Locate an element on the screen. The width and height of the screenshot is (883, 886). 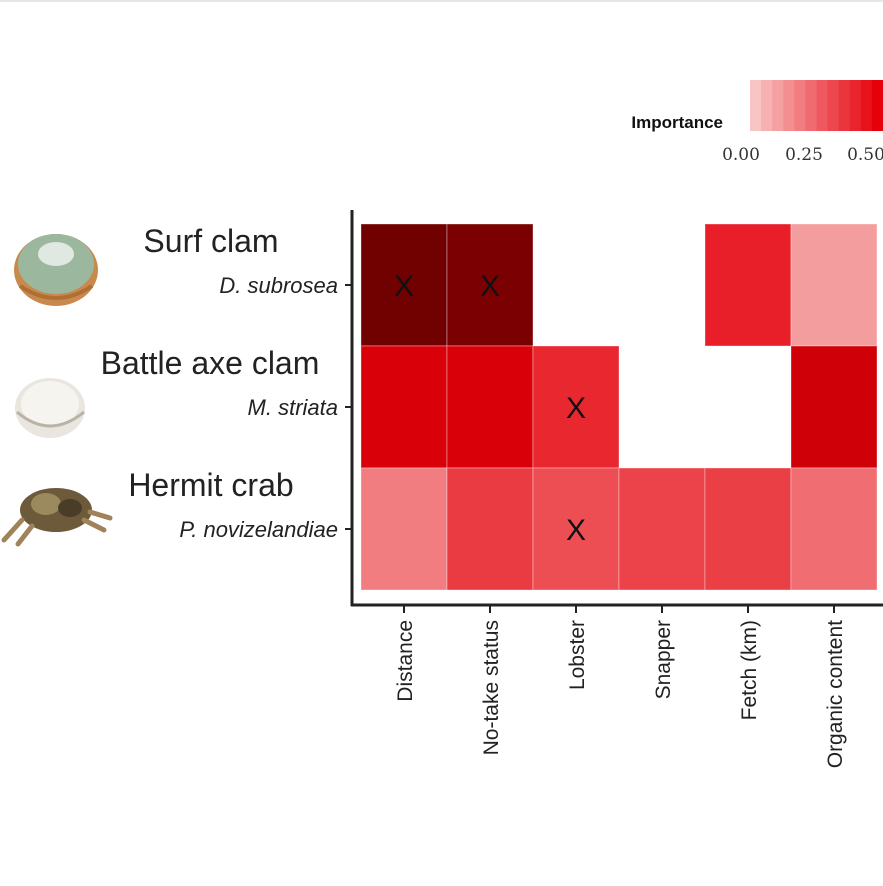
column-label: Distance is located at coordinates (405, 661).